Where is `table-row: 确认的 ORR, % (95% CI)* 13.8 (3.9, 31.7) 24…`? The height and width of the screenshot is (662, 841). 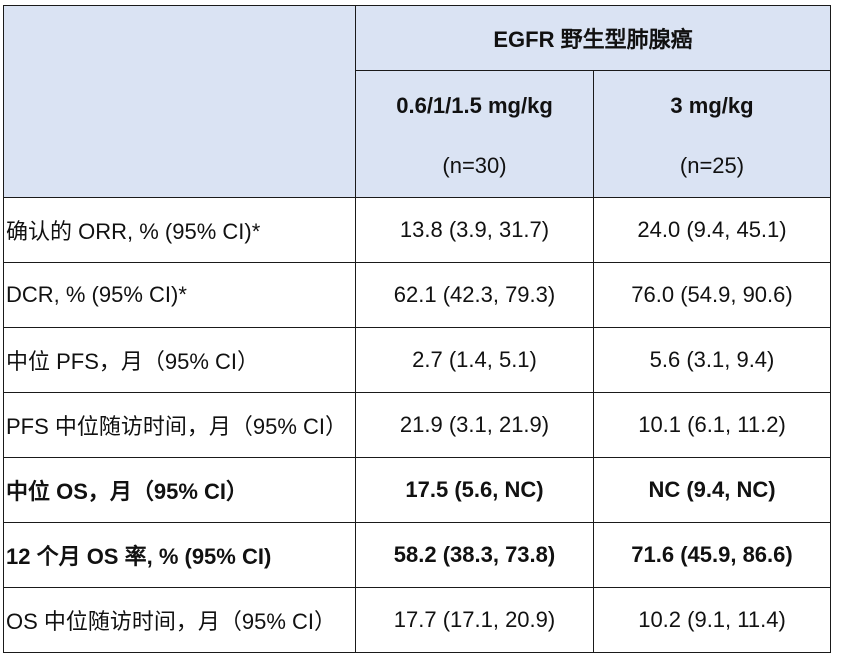
table-row: 确认的 ORR, % (95% CI)* 13.8 (3.9, 31.7) 24… is located at coordinates (417, 230).